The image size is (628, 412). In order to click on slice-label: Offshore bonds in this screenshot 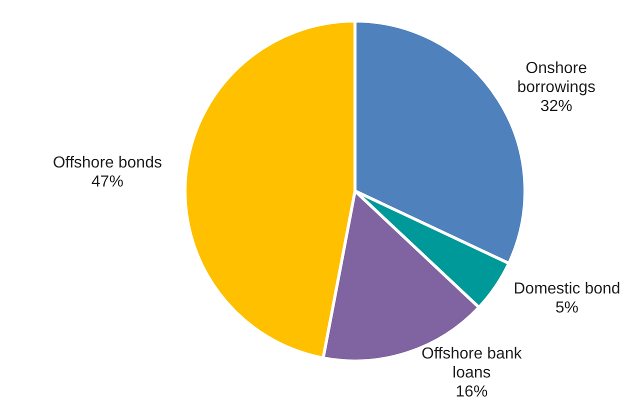, I will do `click(107, 163)`.